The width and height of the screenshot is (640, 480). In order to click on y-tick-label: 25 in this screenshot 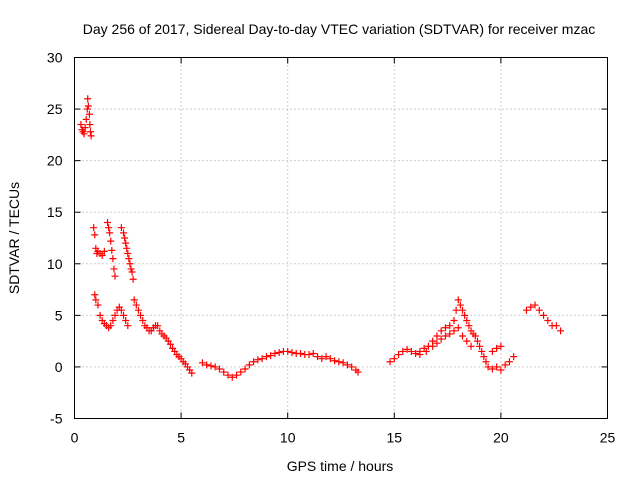, I will do `click(55, 109)`.